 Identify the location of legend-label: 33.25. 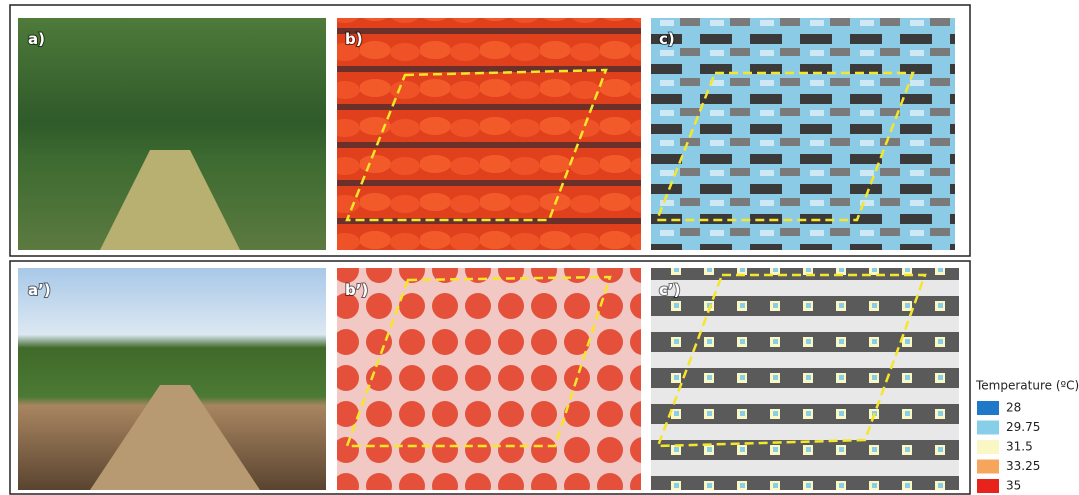
(1023, 466).